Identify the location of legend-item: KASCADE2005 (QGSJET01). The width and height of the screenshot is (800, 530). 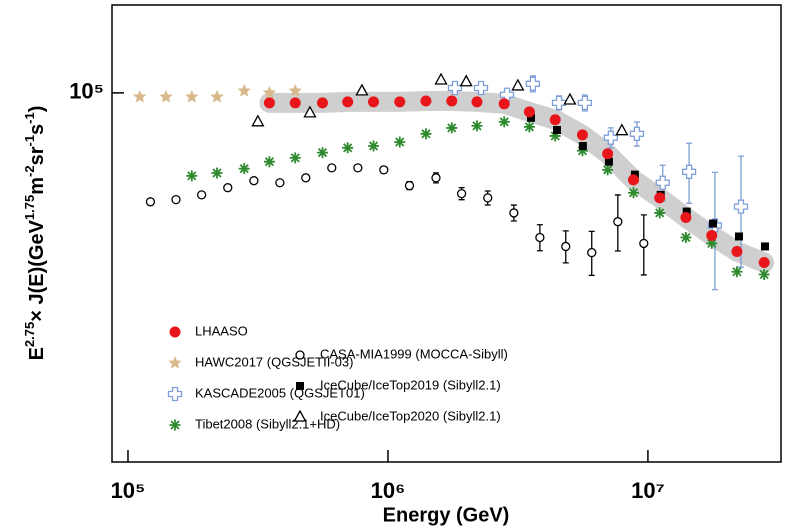
(266, 393).